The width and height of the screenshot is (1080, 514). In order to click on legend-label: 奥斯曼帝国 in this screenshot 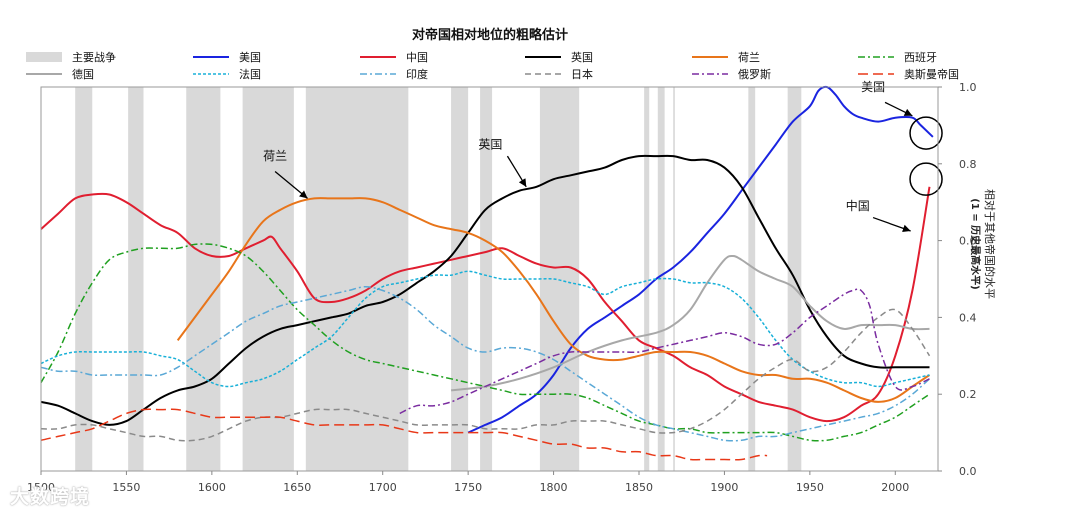, I will do `click(931, 74)`.